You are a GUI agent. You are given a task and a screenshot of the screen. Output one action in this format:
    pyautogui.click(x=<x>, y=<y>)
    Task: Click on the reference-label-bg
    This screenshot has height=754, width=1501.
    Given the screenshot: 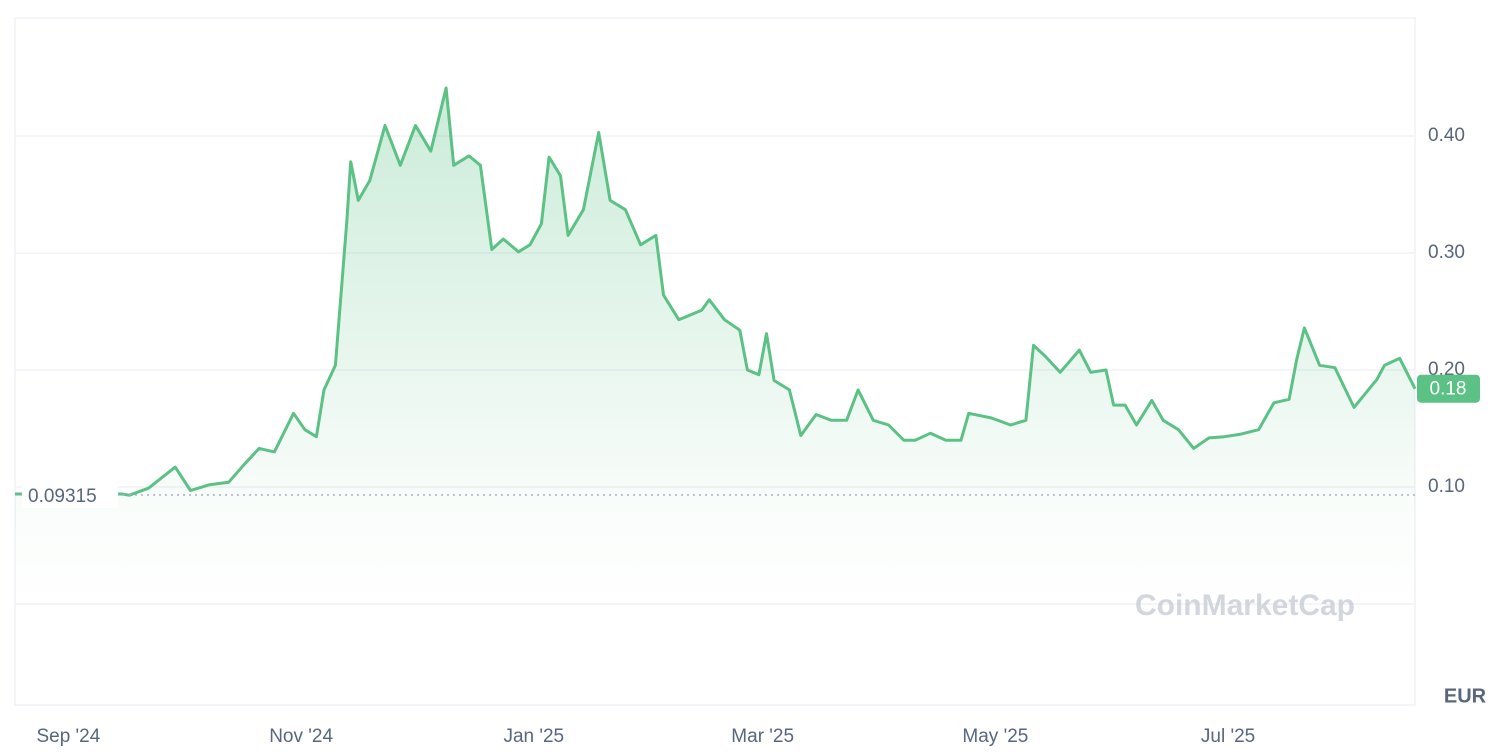 What is the action you would take?
    pyautogui.click(x=70, y=495)
    